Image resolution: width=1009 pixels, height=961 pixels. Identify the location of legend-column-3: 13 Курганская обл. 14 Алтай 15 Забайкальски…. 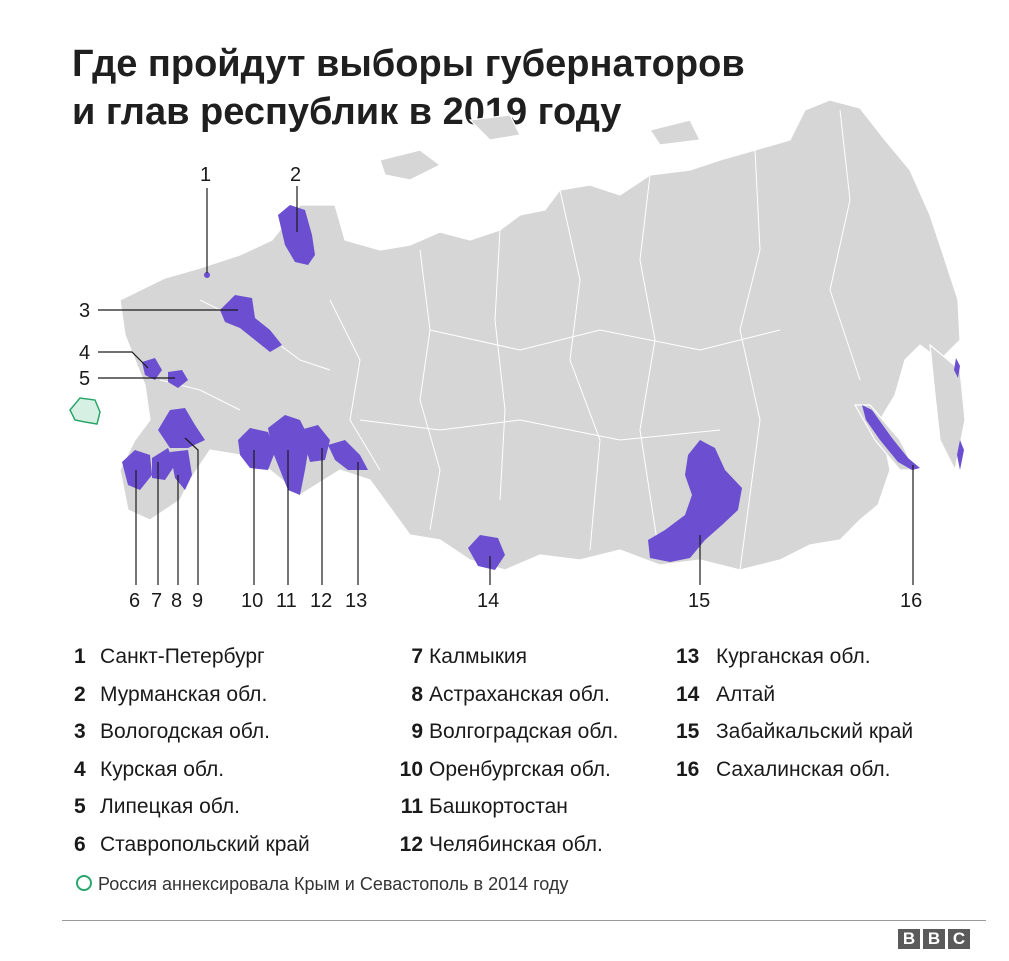
(794, 713).